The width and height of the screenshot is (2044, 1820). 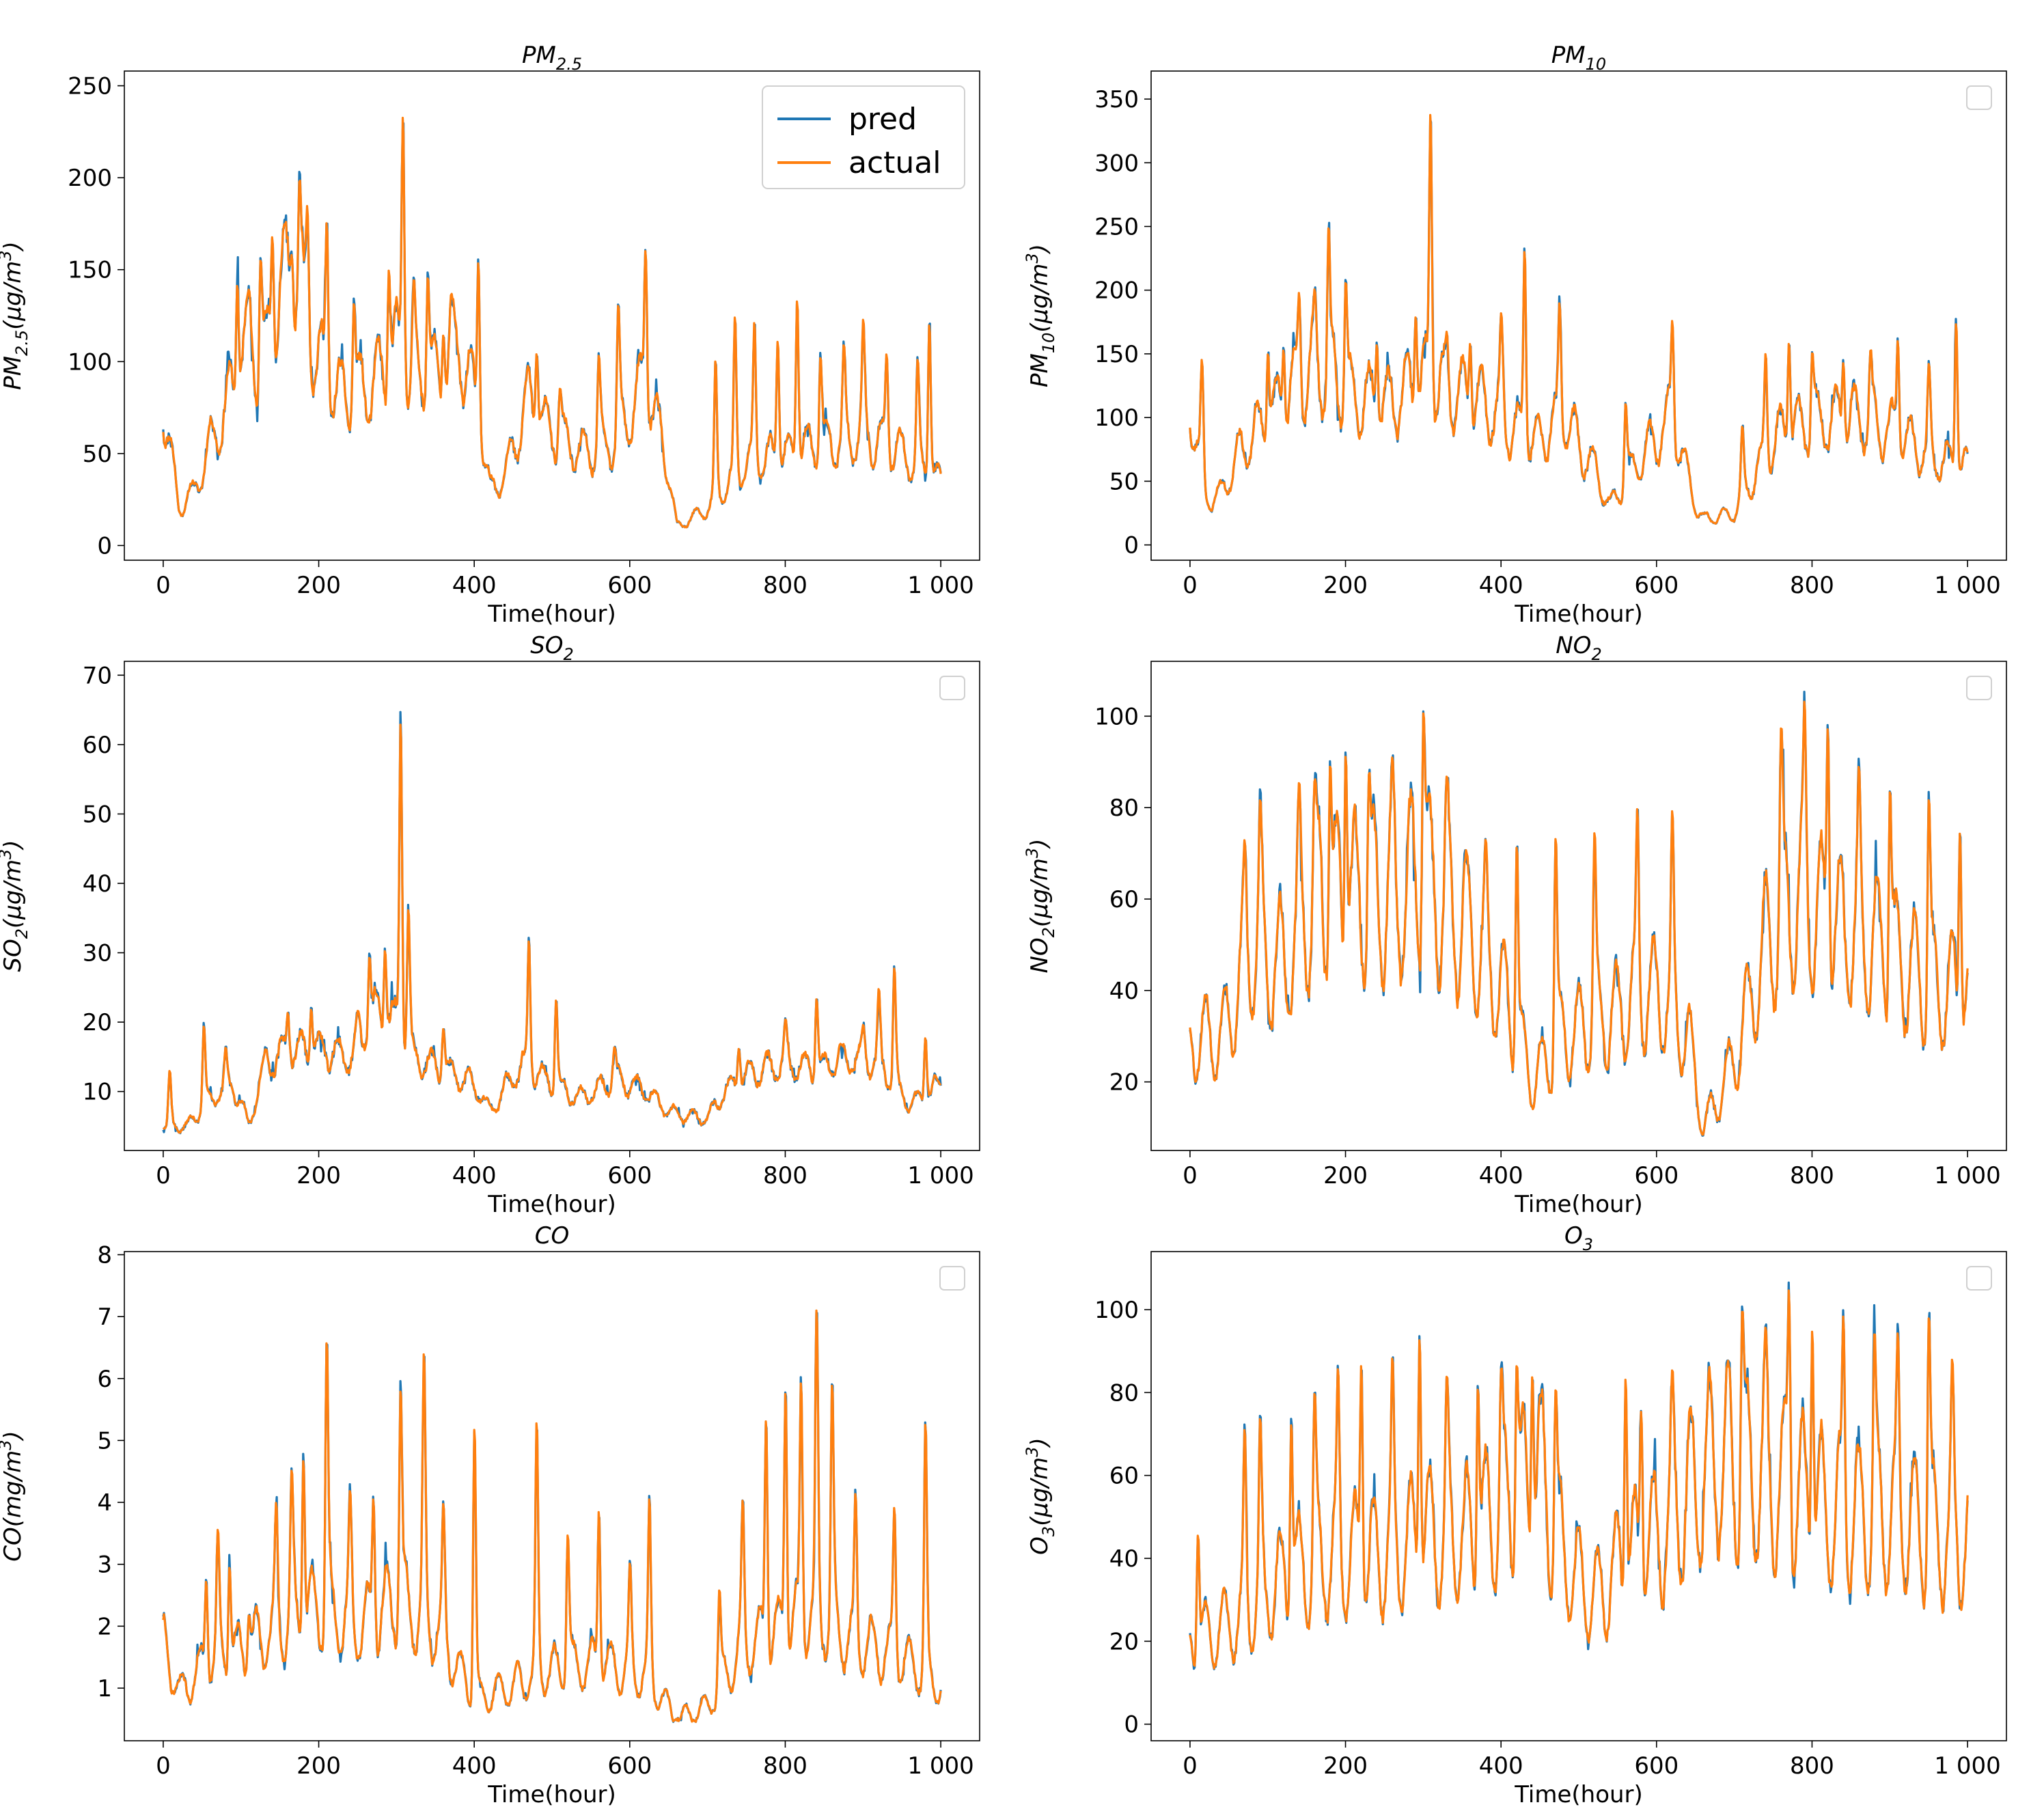 What do you see at coordinates (104, 1317) in the screenshot?
I see `y-tick-label: 7` at bounding box center [104, 1317].